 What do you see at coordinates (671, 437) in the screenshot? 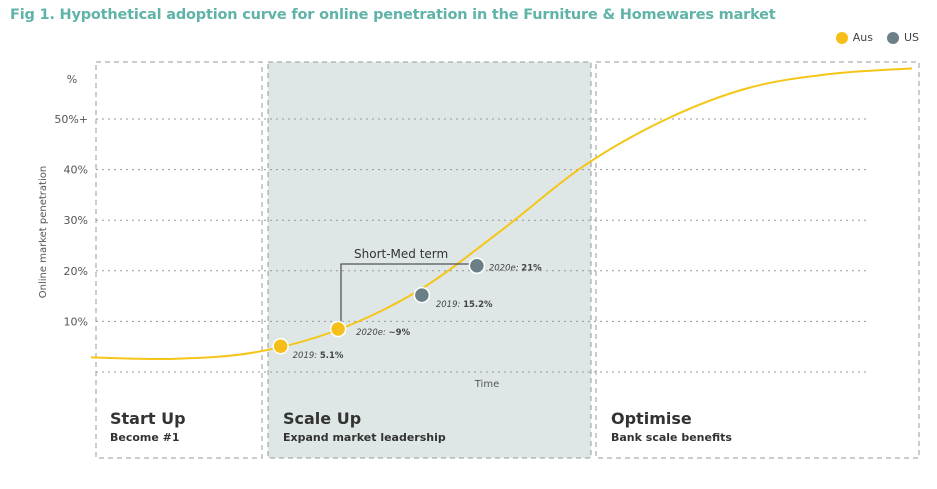
I see `phase-subtitle-optimise: Bank scale benefits` at bounding box center [671, 437].